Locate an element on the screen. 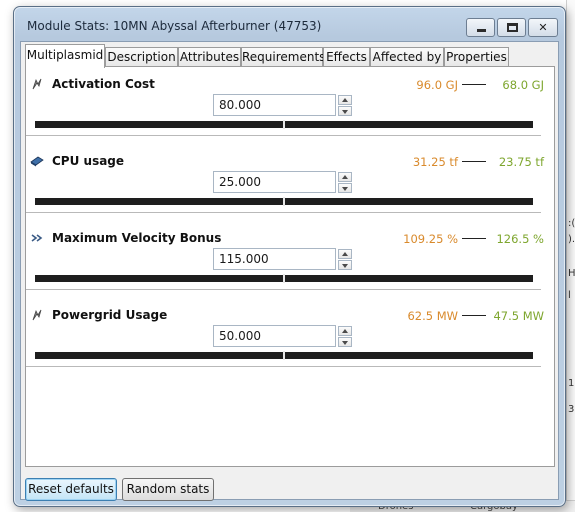 This screenshot has height=512, width=575. capacitor-icon is located at coordinates (37, 84).